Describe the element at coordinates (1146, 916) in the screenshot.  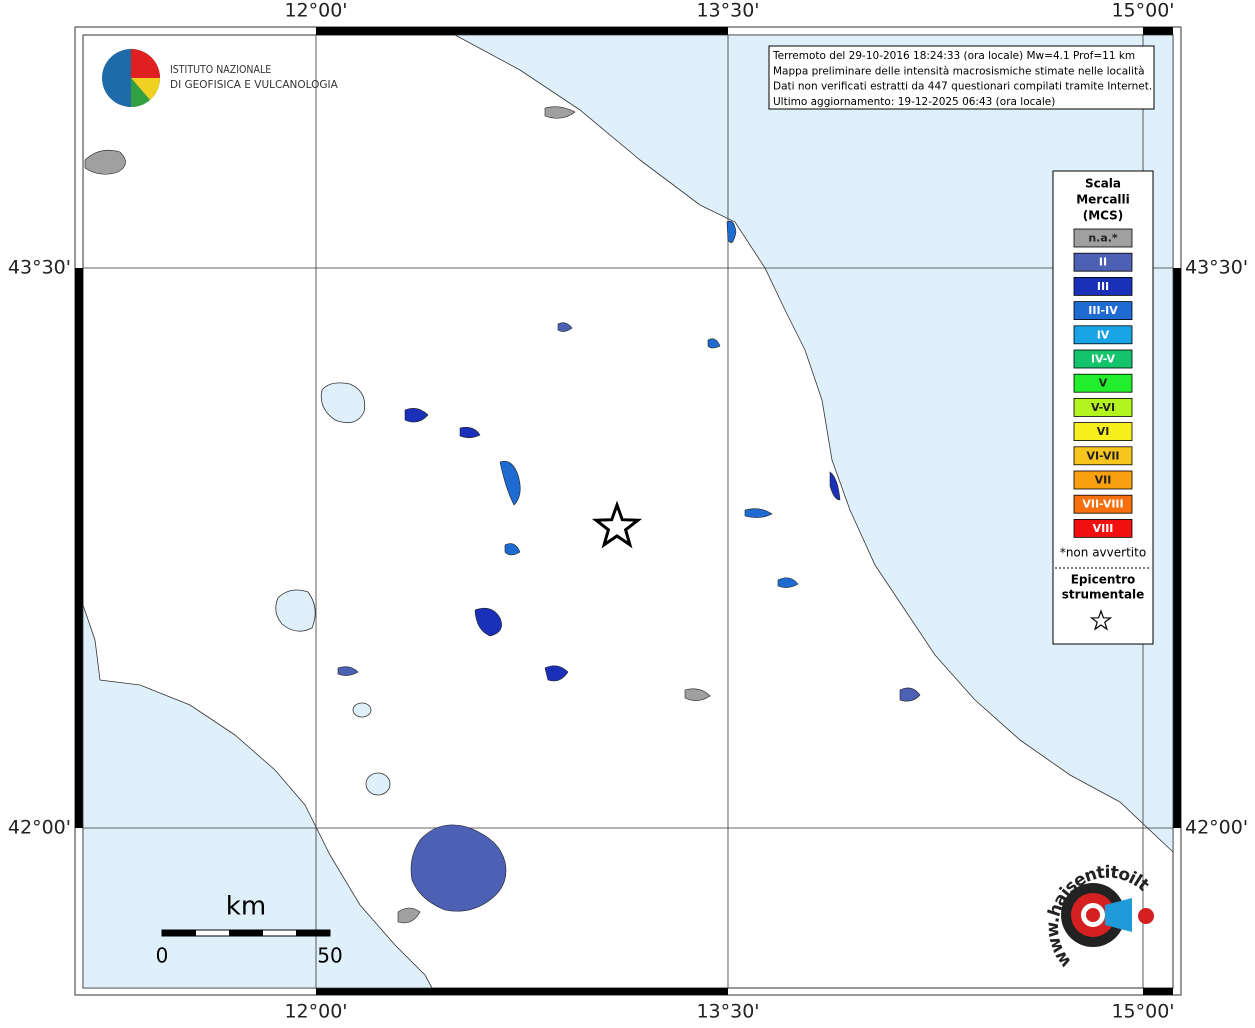
I see `logo-dot` at that location.